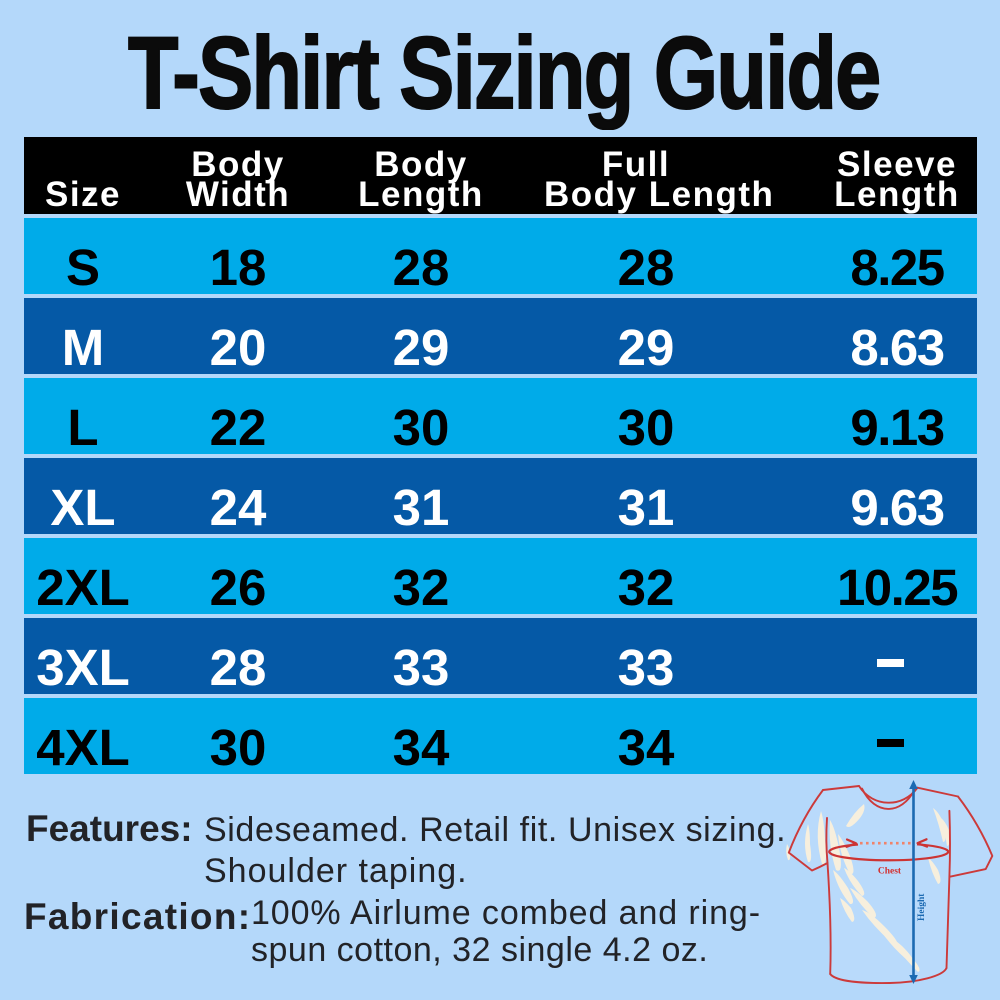  What do you see at coordinates (890, 872) in the screenshot?
I see `svg-text: Chest` at bounding box center [890, 872].